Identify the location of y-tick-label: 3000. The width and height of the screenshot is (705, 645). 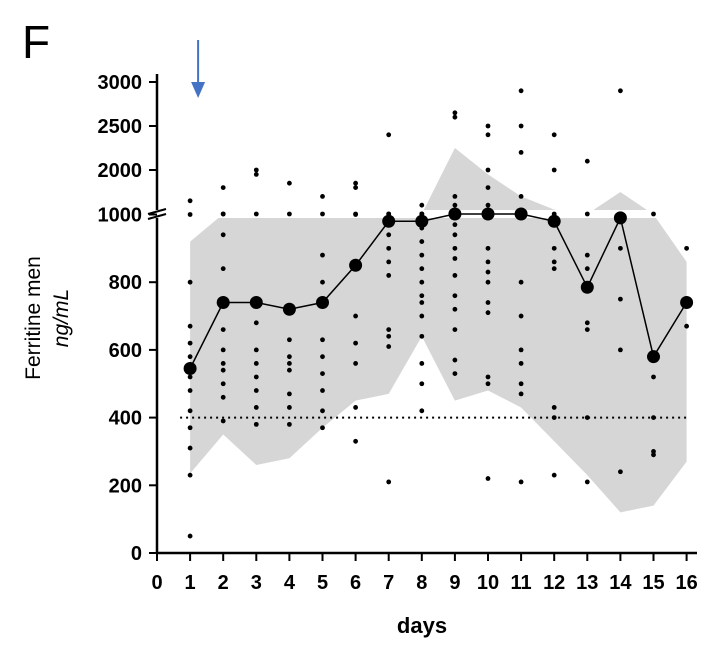
(120, 83).